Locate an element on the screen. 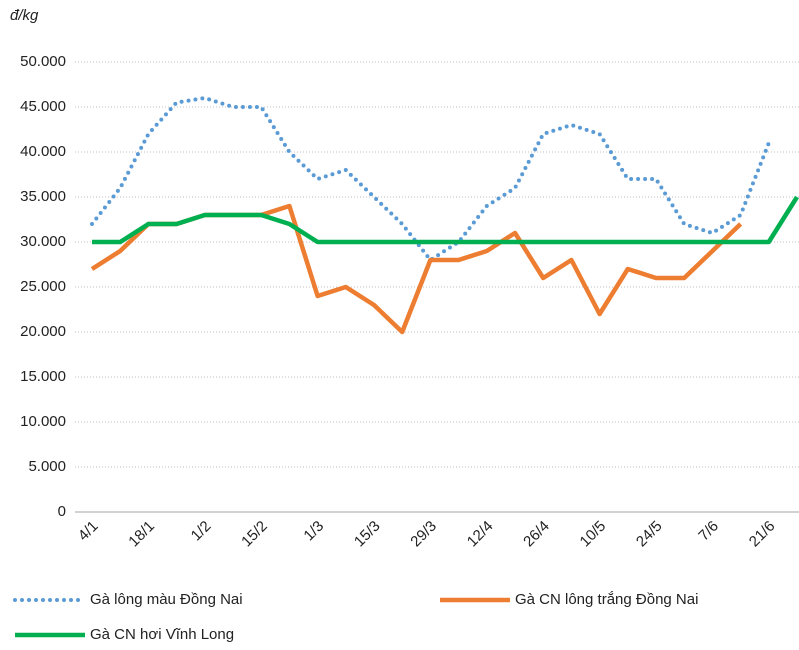 This screenshot has height=650, width=799. y-tick-label: 15.000 is located at coordinates (43, 376).